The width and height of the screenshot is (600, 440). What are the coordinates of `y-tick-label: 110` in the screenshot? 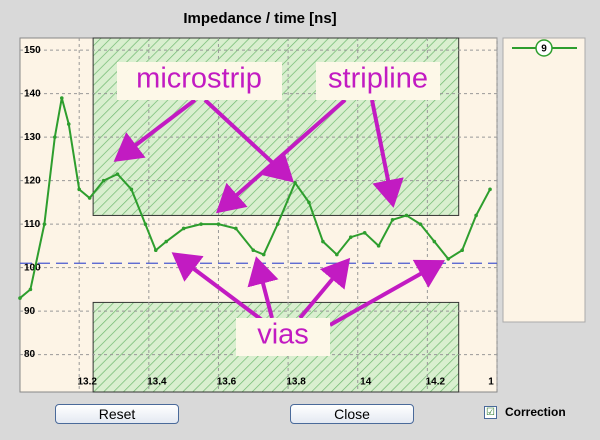 It's located at (32, 224).